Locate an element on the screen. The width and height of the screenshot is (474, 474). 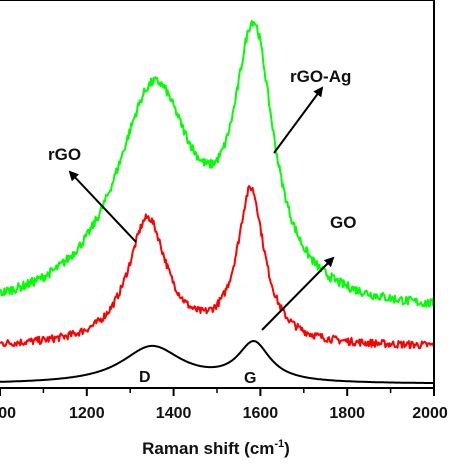
rgo-ag-label: rGO-Ag is located at coordinates (320, 76).